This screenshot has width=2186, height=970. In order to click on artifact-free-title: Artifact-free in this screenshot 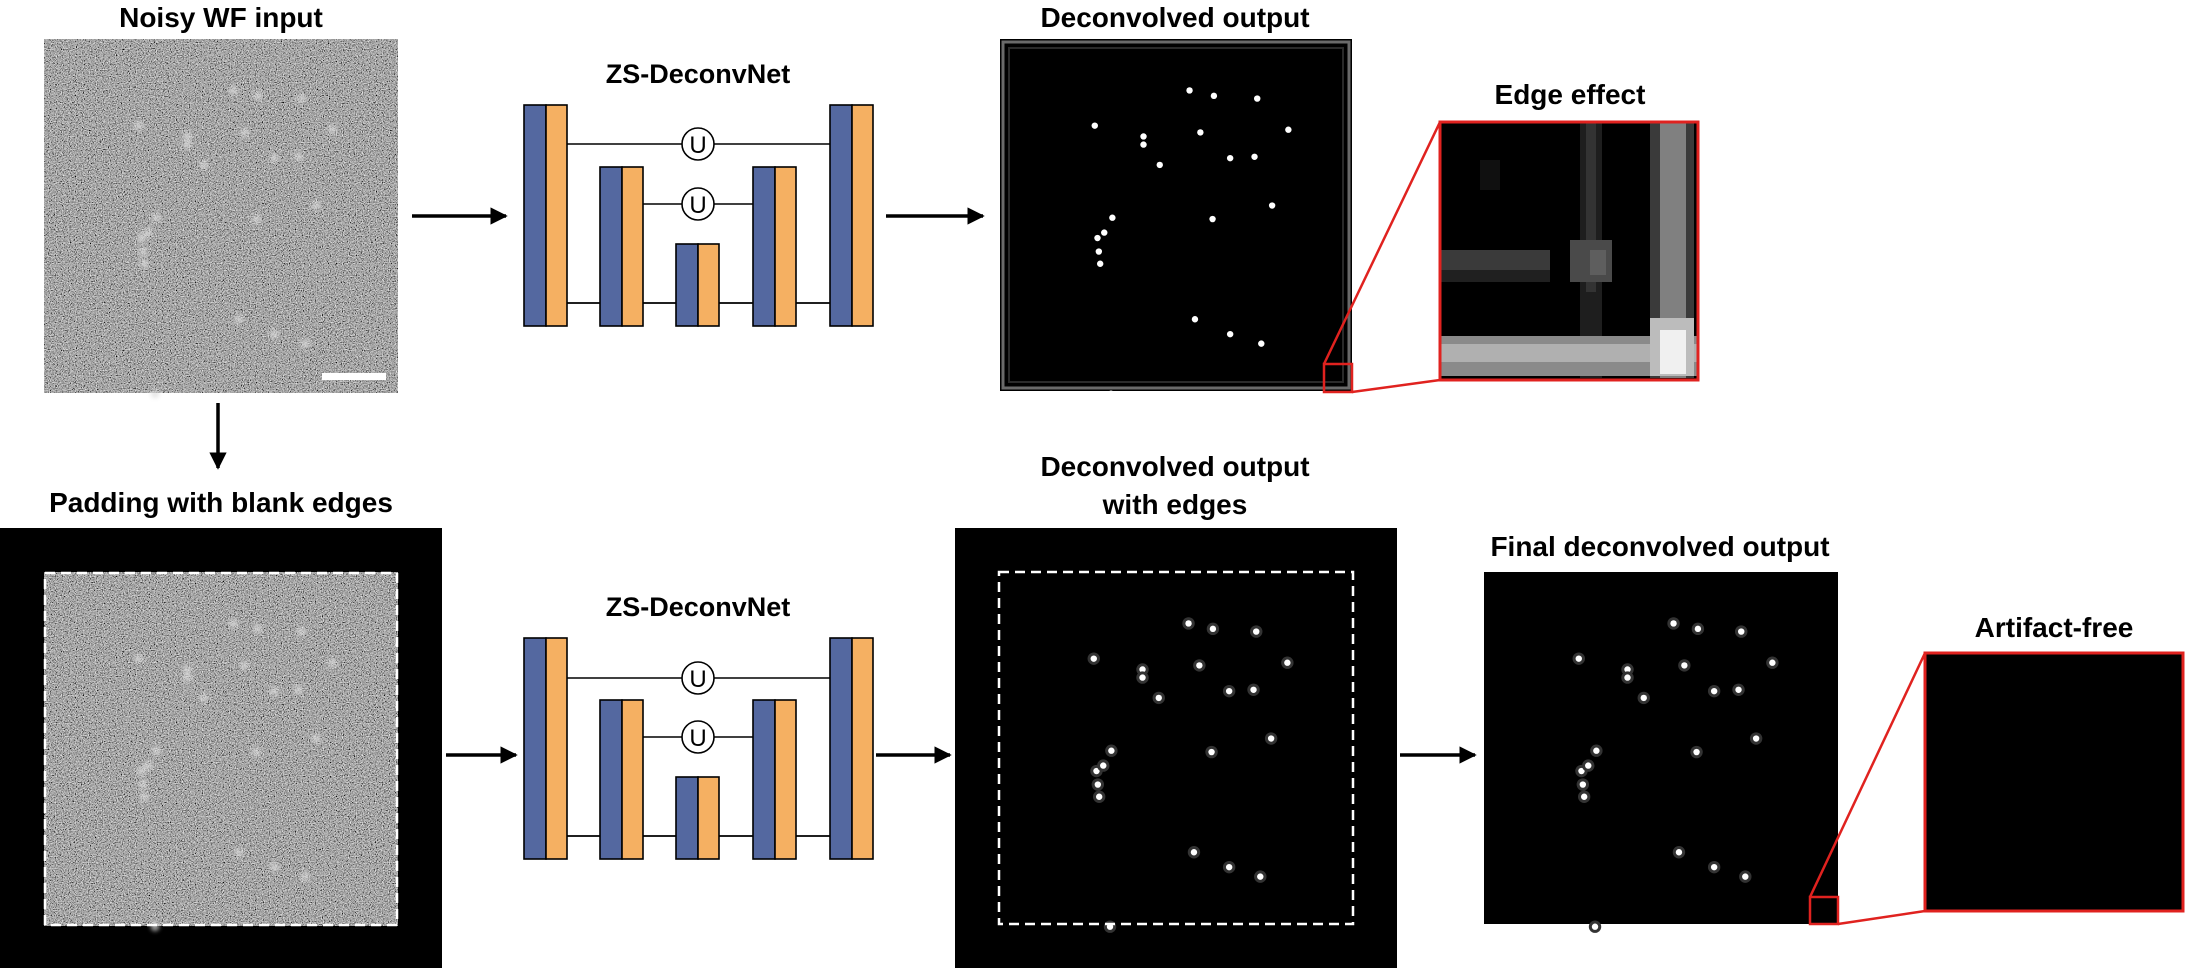, I will do `click(2054, 627)`.